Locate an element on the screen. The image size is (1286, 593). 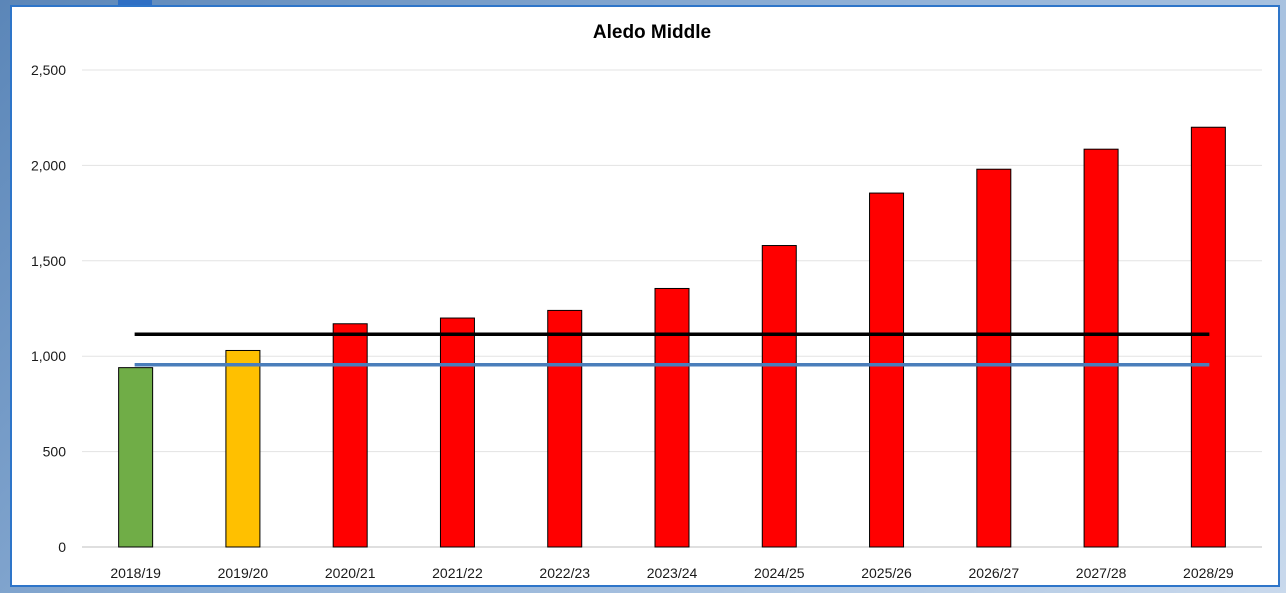
y-tick-label: 0 is located at coordinates (62, 547).